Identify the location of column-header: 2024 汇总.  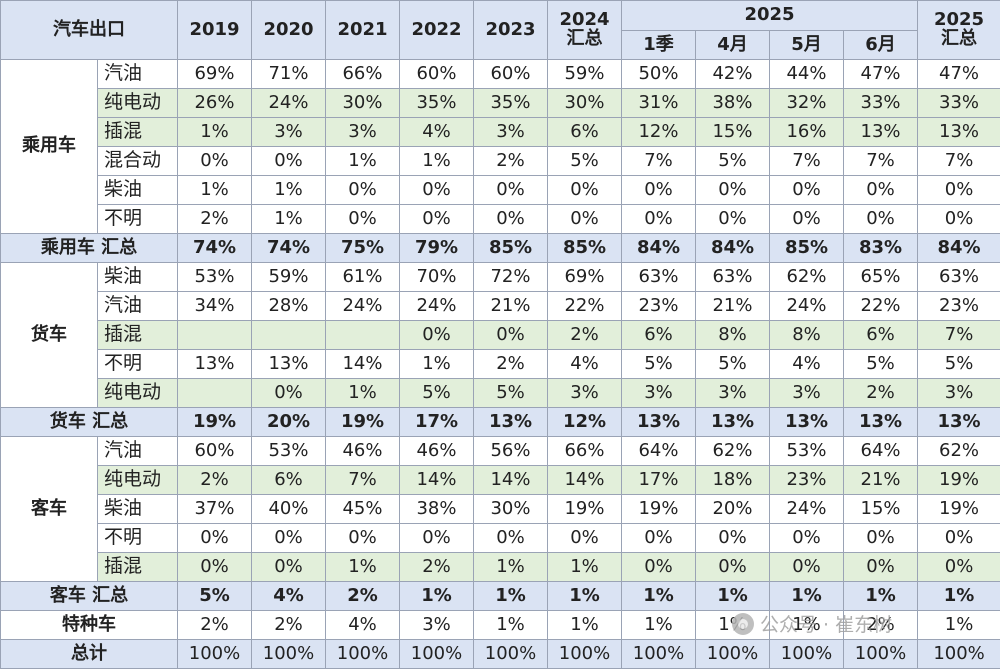
(585, 30).